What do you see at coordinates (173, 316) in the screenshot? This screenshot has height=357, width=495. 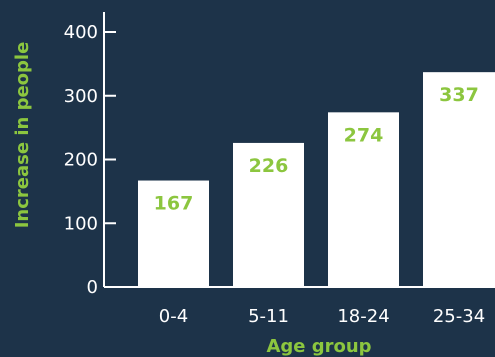 I see `x-tick-label: 0-4` at bounding box center [173, 316].